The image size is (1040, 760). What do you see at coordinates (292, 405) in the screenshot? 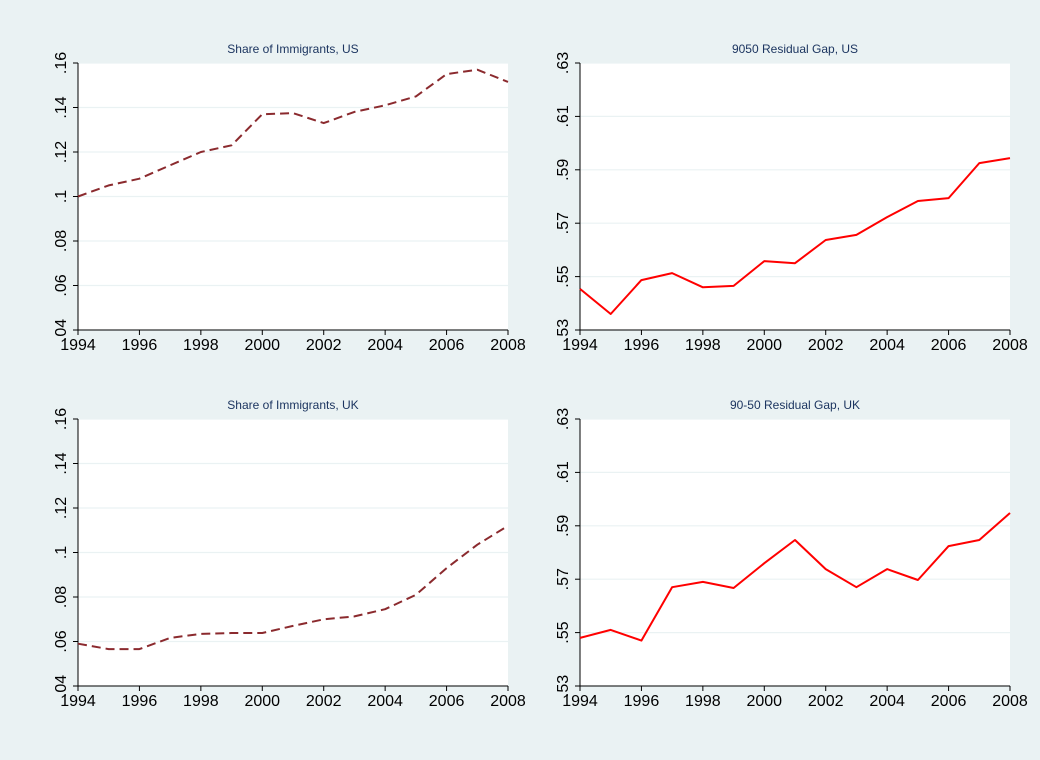
I see `panel-title: Share of Immigrants, UK` at bounding box center [292, 405].